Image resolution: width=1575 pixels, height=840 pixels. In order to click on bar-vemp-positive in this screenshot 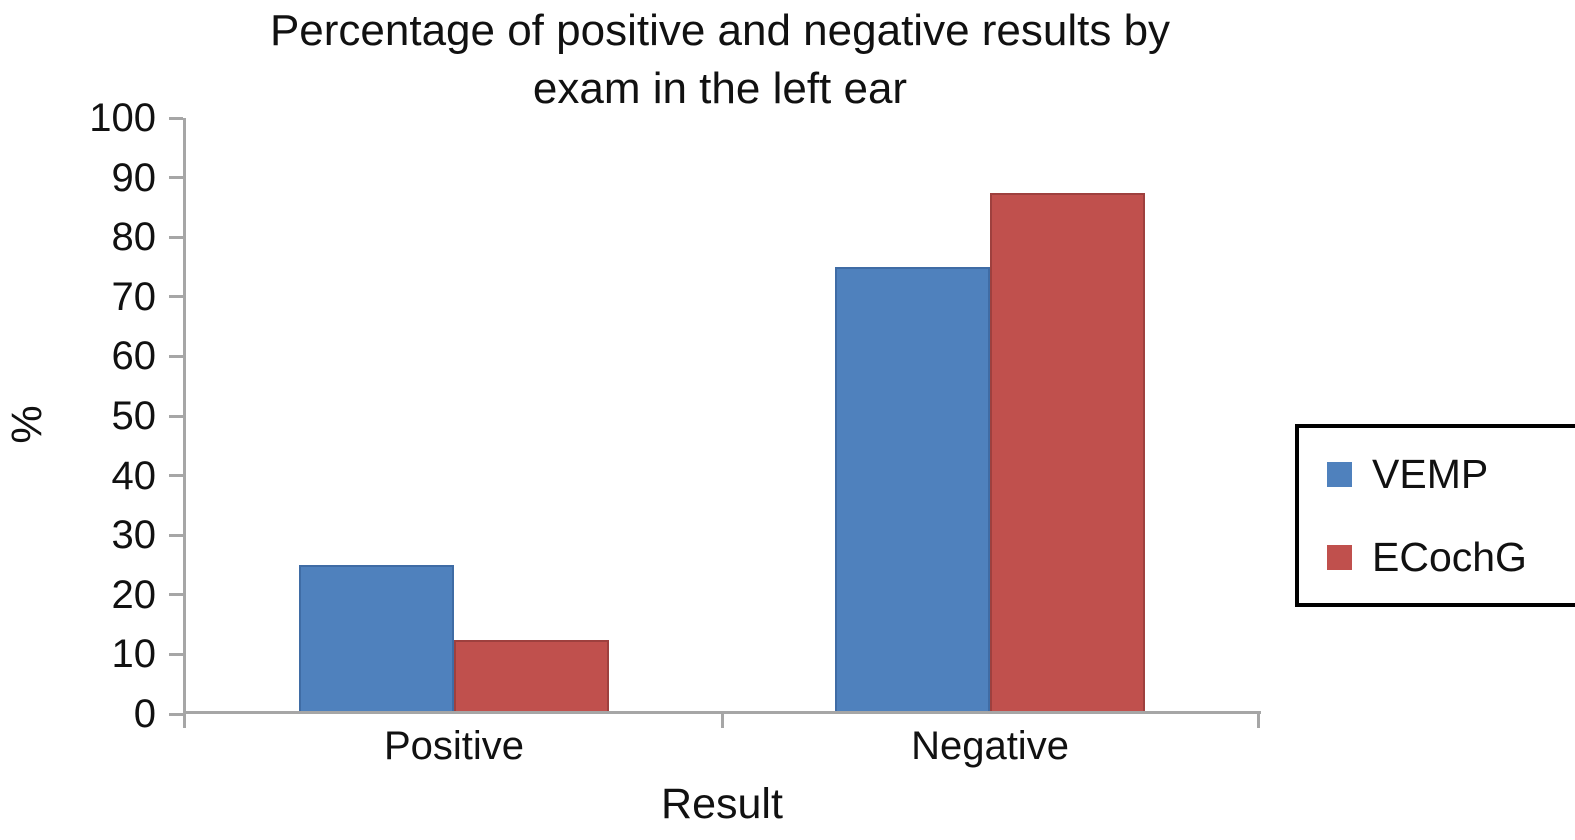, I will do `click(376, 639)`.